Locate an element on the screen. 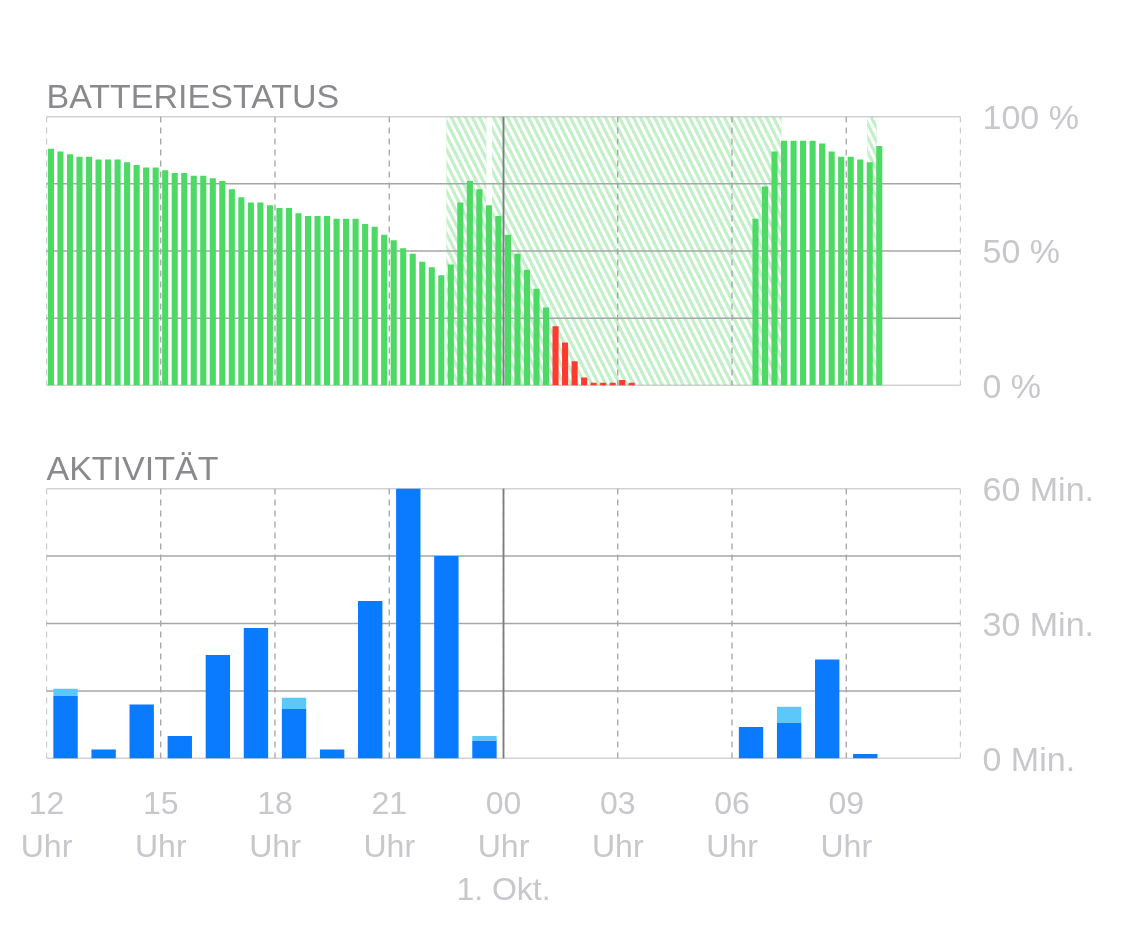 The height and width of the screenshot is (947, 1125). x-tick-label: 03 Uhr is located at coordinates (617, 824).